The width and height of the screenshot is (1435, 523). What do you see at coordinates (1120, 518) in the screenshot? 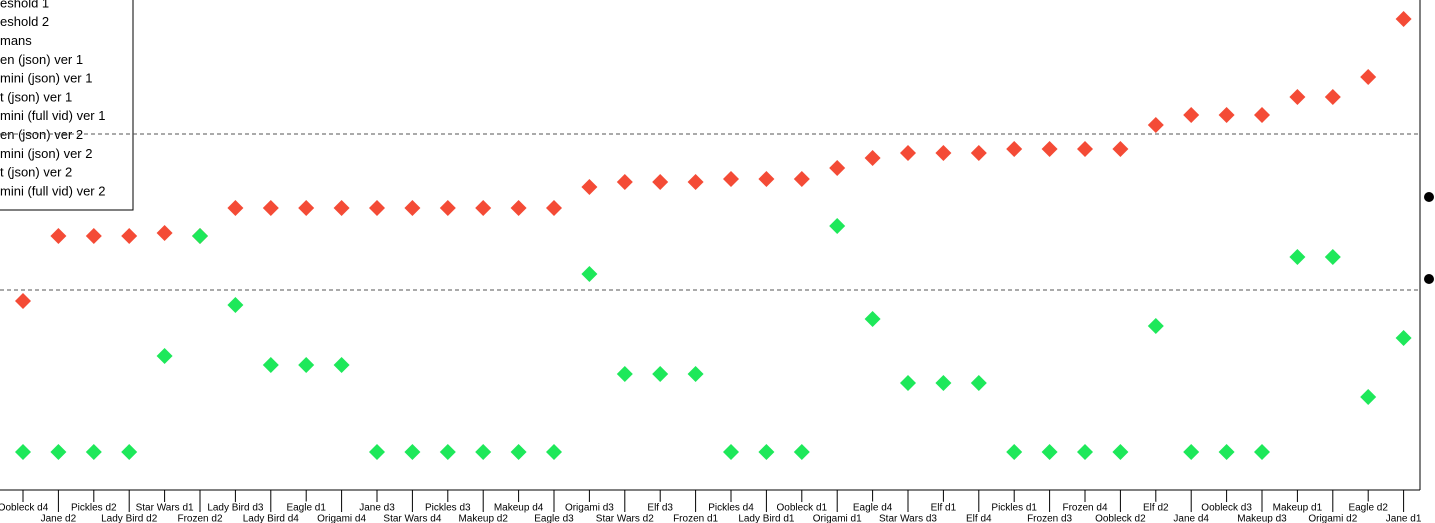
I see `x-tick-label: Oobleck d2` at bounding box center [1120, 518].